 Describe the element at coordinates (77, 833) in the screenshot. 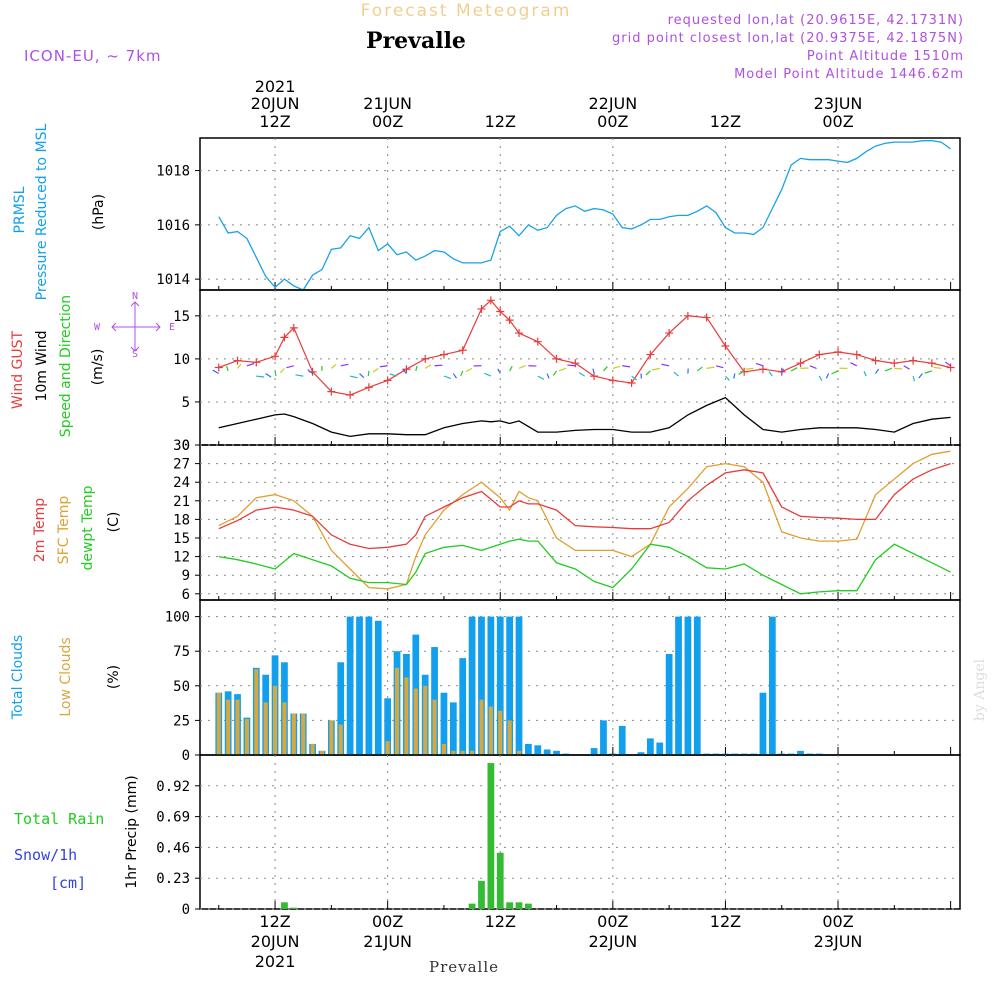

I see `precip-labels: Total Rain Snow/1h [cm] 1hr Precip (mm)` at that location.